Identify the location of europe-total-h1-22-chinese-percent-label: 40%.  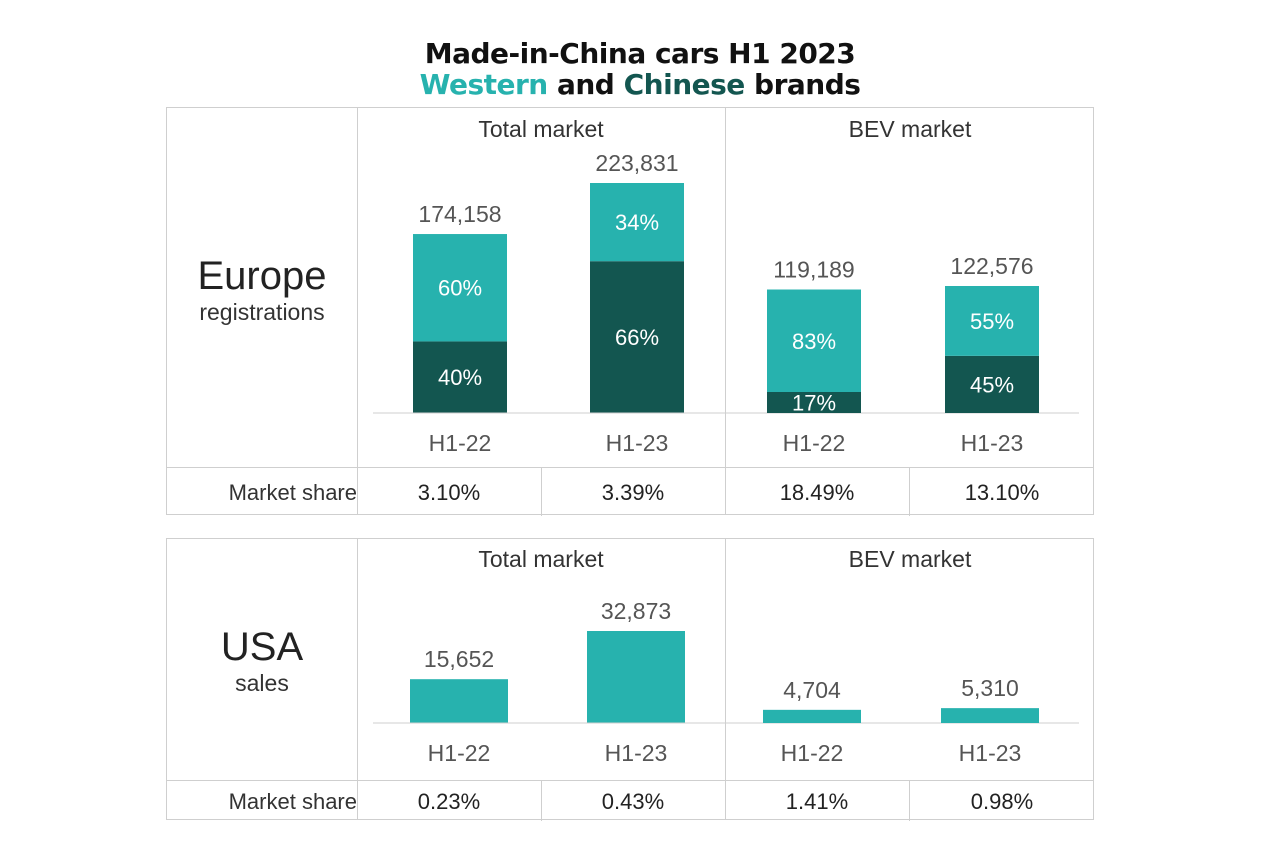
(460, 377).